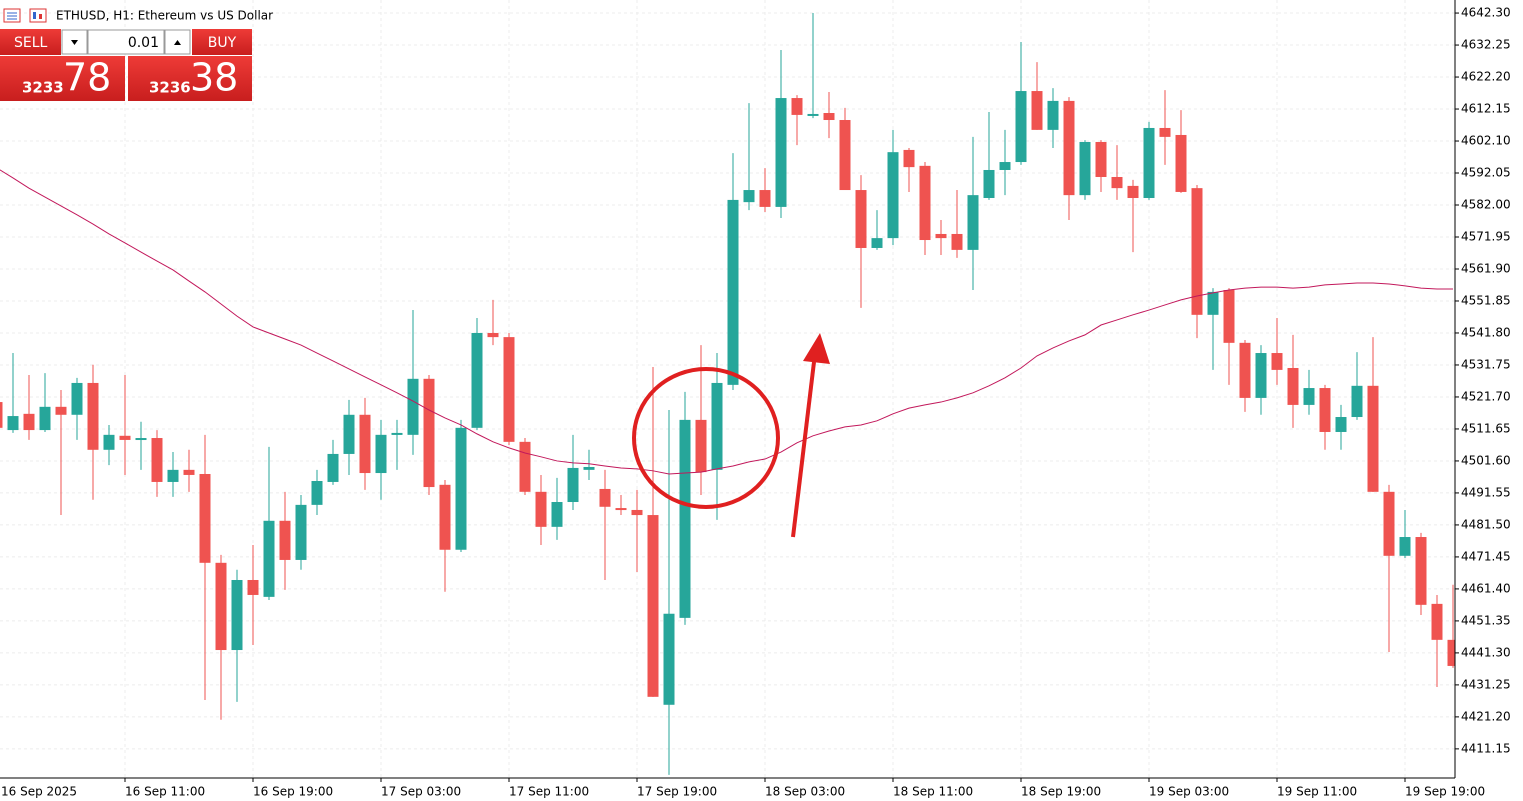 Image resolution: width=1523 pixels, height=801 pixels. What do you see at coordinates (25, 15) in the screenshot?
I see `symbol-icons` at bounding box center [25, 15].